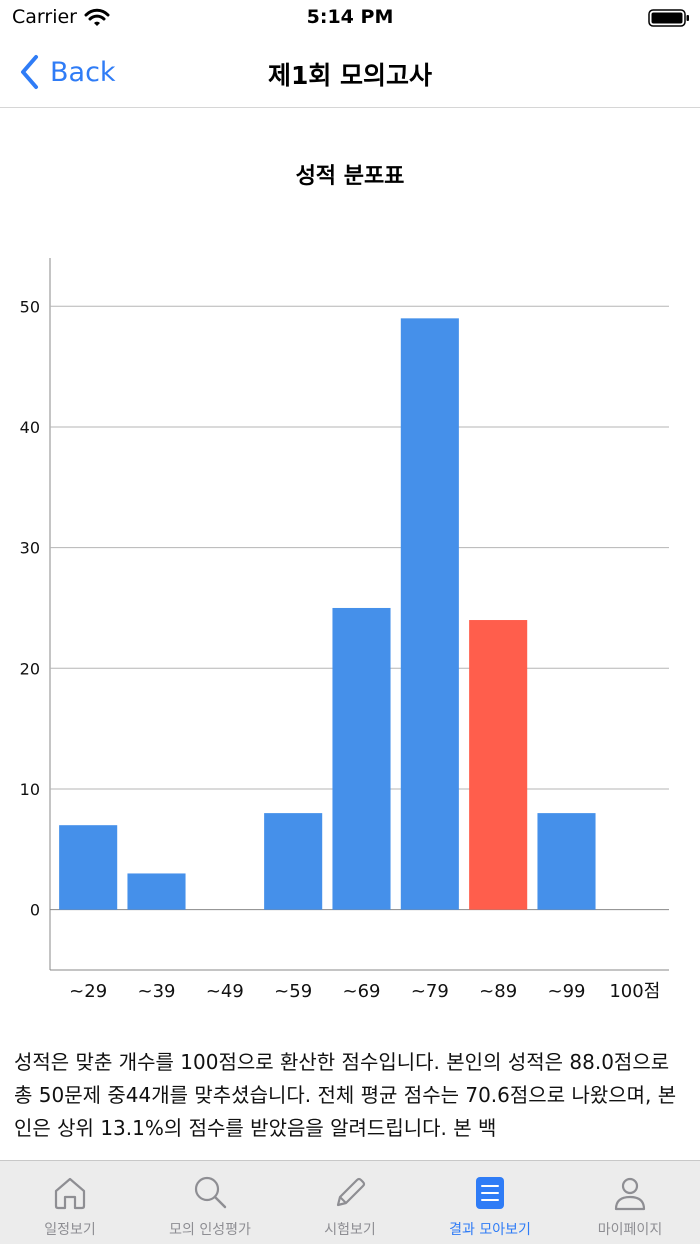 This screenshot has width=700, height=1244. Describe the element at coordinates (350, 176) in the screenshot. I see `chart-title: 성적 분포표` at that location.